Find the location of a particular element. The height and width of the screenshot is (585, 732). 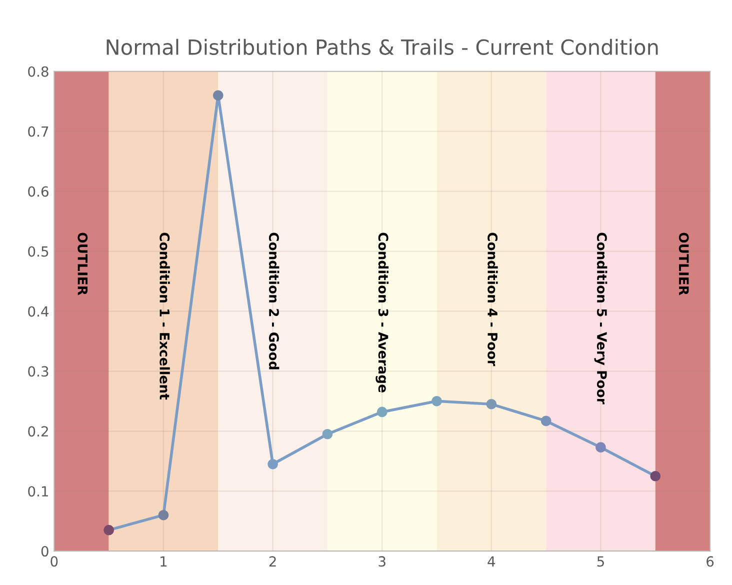

x-tick-label: 0 is located at coordinates (54, 561).